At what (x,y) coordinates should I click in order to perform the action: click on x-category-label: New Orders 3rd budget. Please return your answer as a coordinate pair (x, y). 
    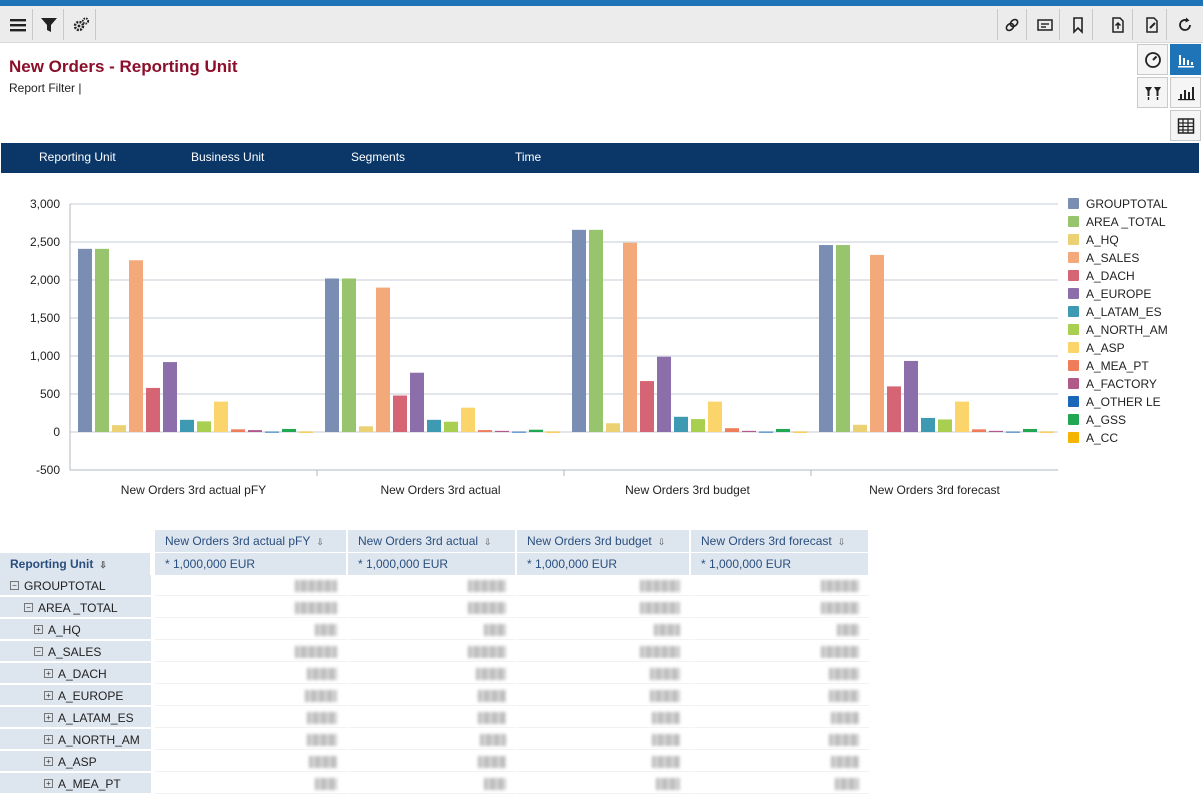
    Looking at the image, I should click on (687, 490).